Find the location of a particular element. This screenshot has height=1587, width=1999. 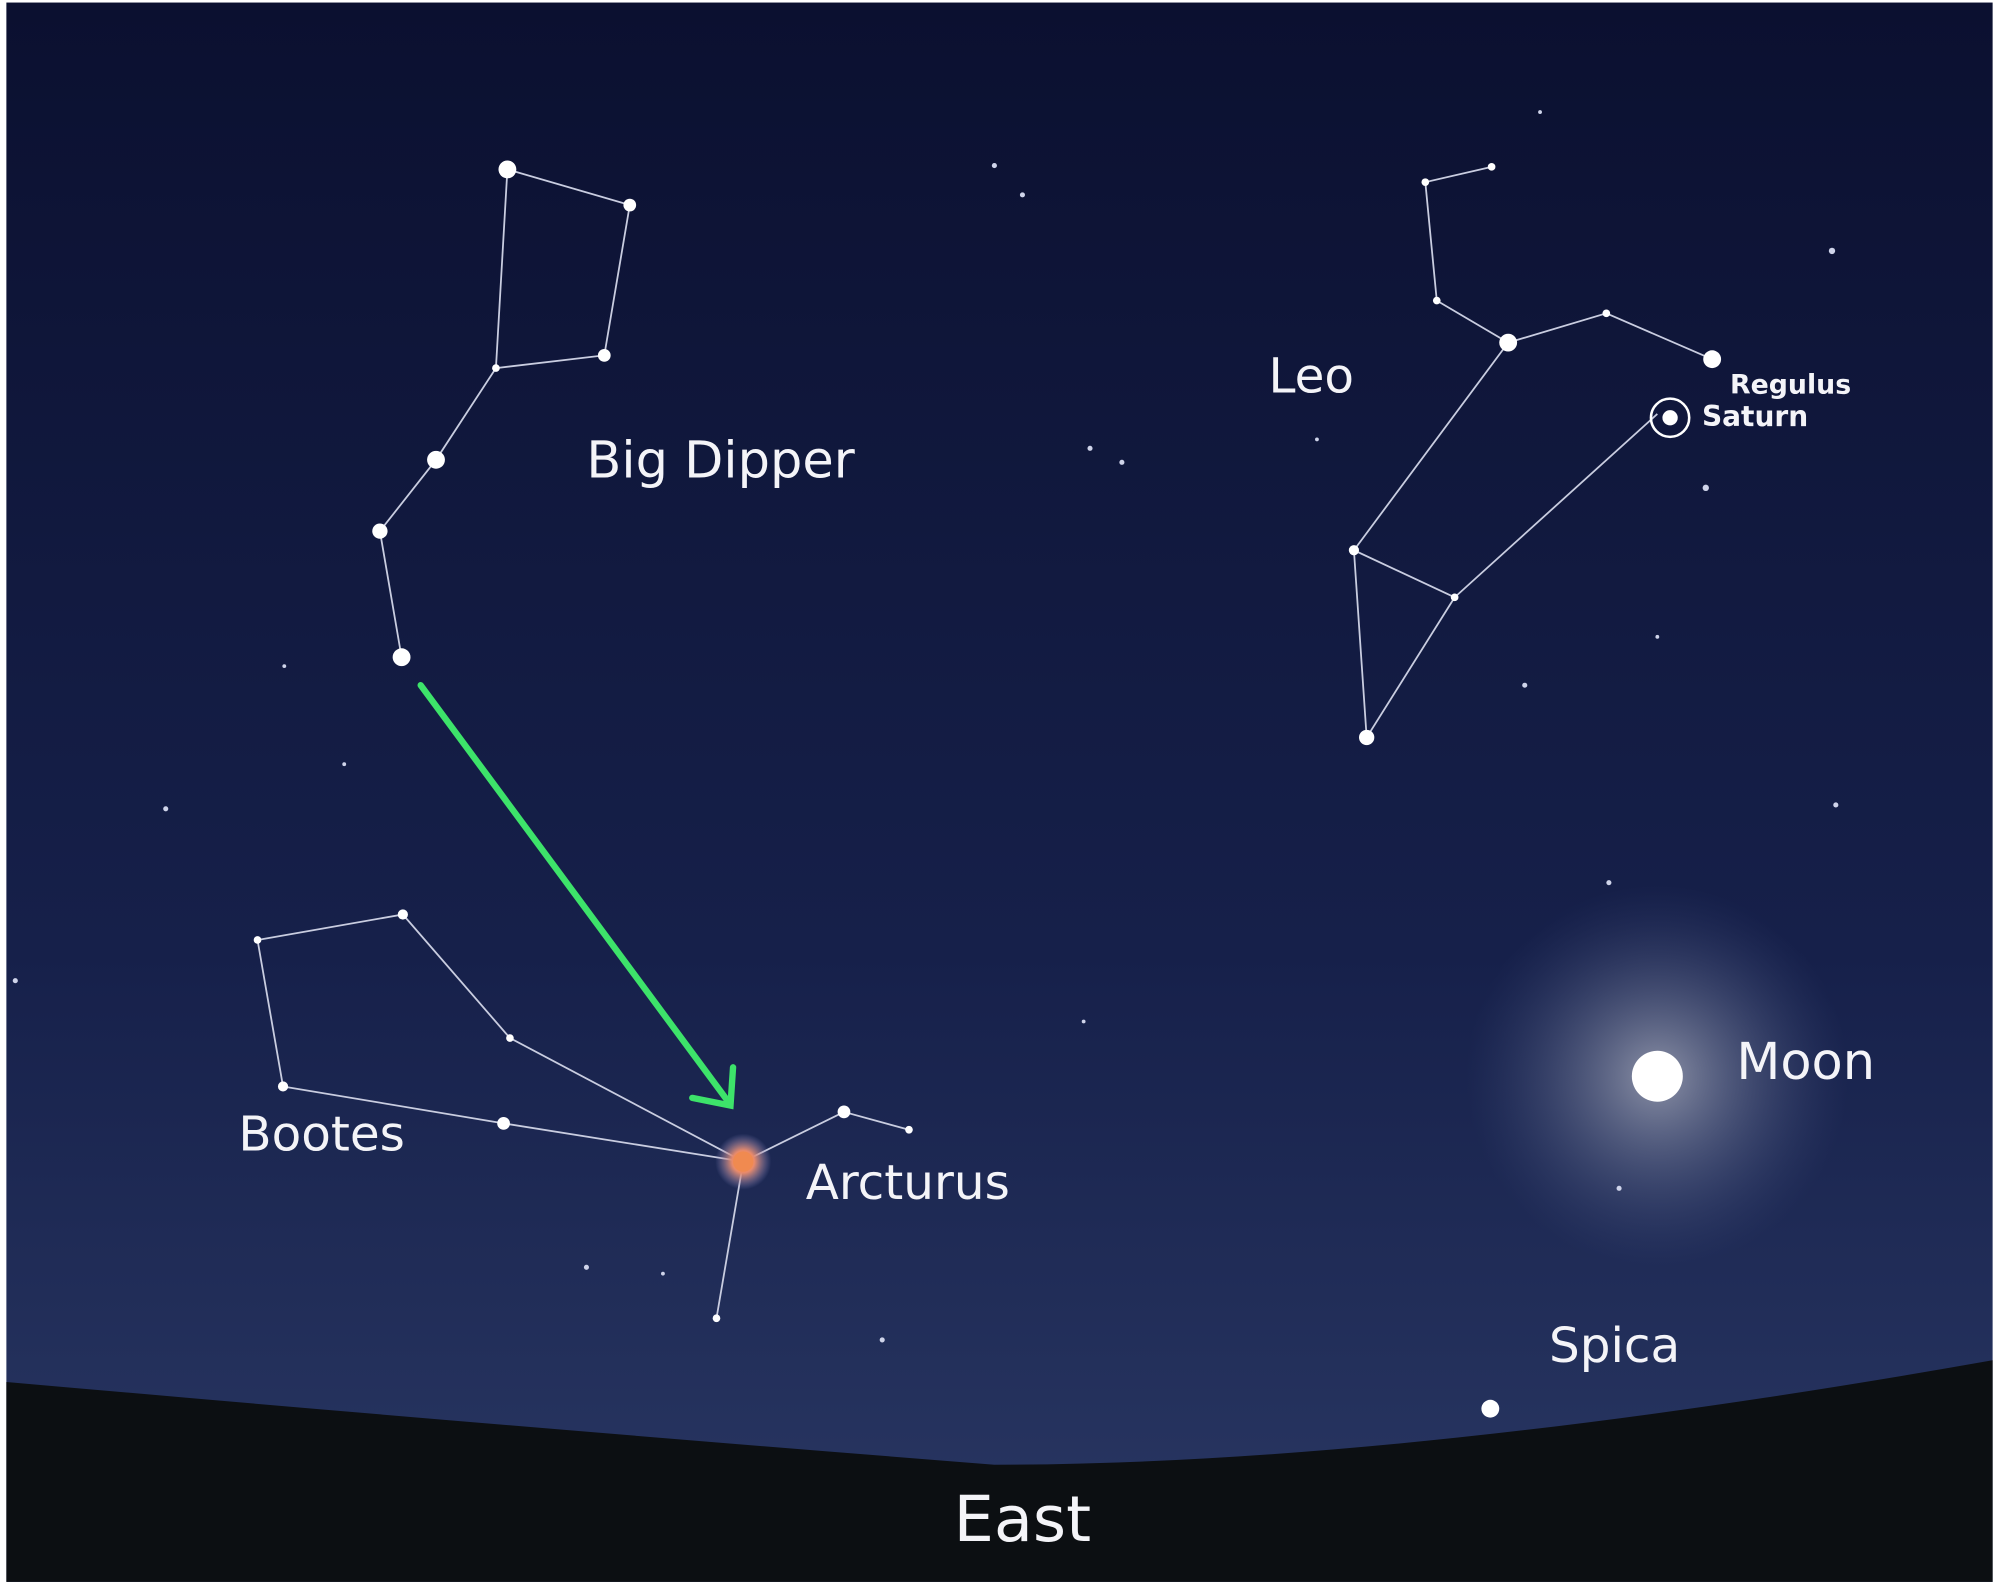

arcturus-label: Arcturus is located at coordinates (908, 1183).